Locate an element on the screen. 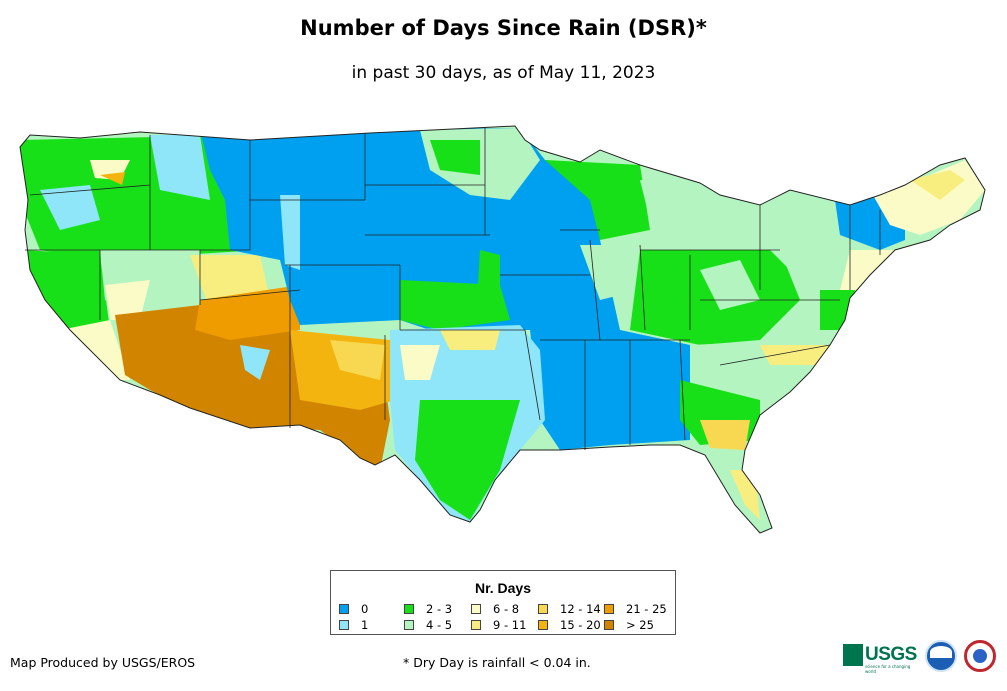  map-title: Number of Days Since Rain (DSR)* is located at coordinates (503, 28).